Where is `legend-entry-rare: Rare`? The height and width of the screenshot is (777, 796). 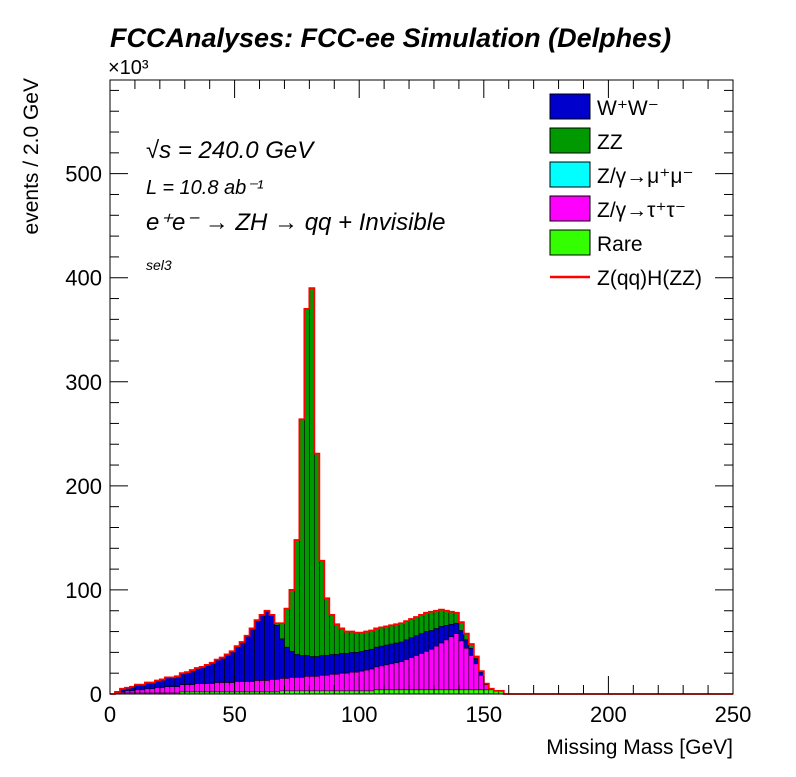
legend-entry-rare: Rare is located at coordinates (596, 242).